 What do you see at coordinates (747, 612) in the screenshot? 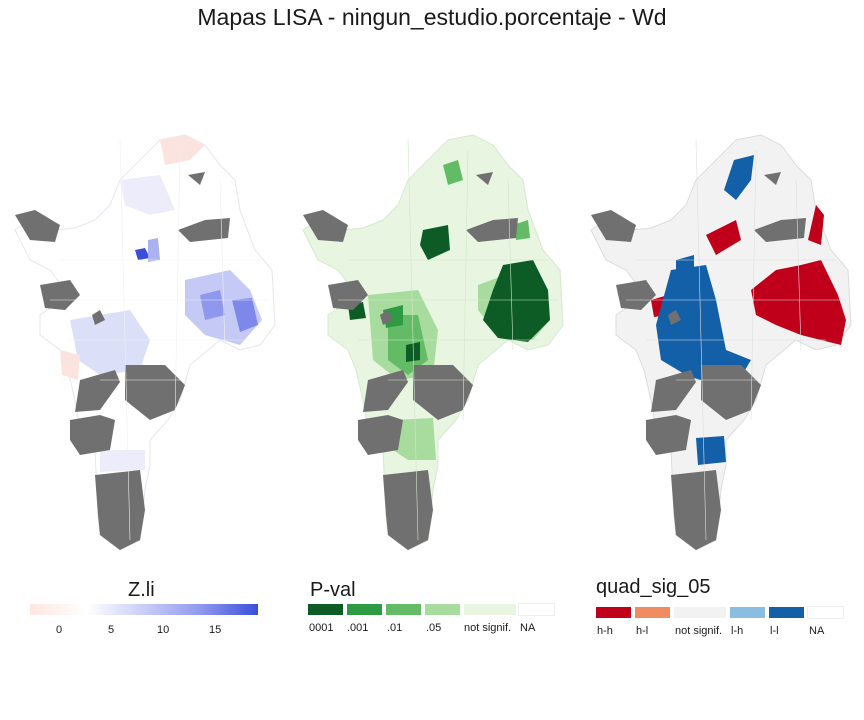
I see `quad-swatch-lh` at bounding box center [747, 612].